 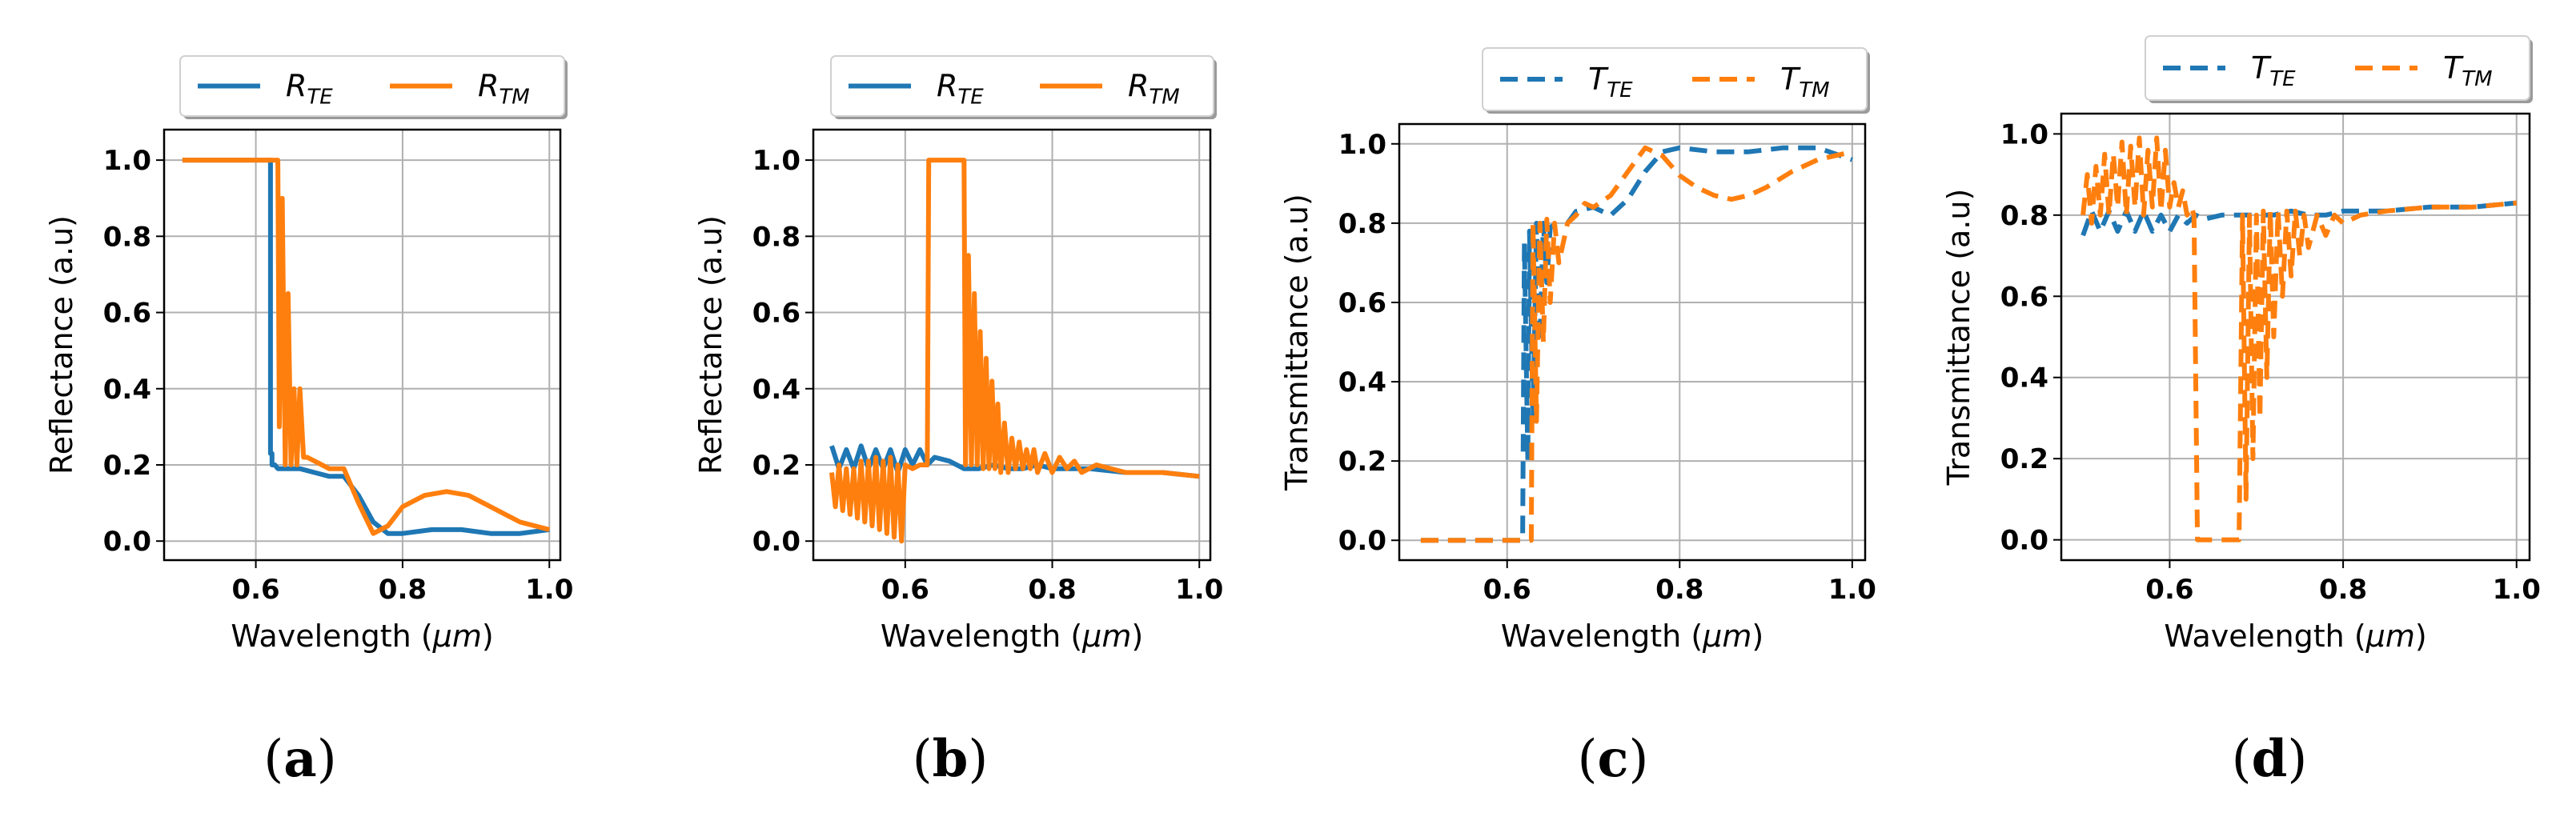 I want to click on panel-label: (b), so click(x=951, y=759).